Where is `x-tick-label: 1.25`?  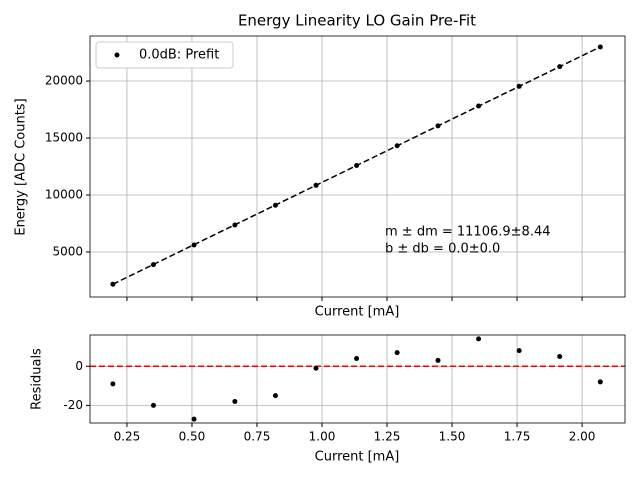
x-tick-label: 1.25 is located at coordinates (387, 437).